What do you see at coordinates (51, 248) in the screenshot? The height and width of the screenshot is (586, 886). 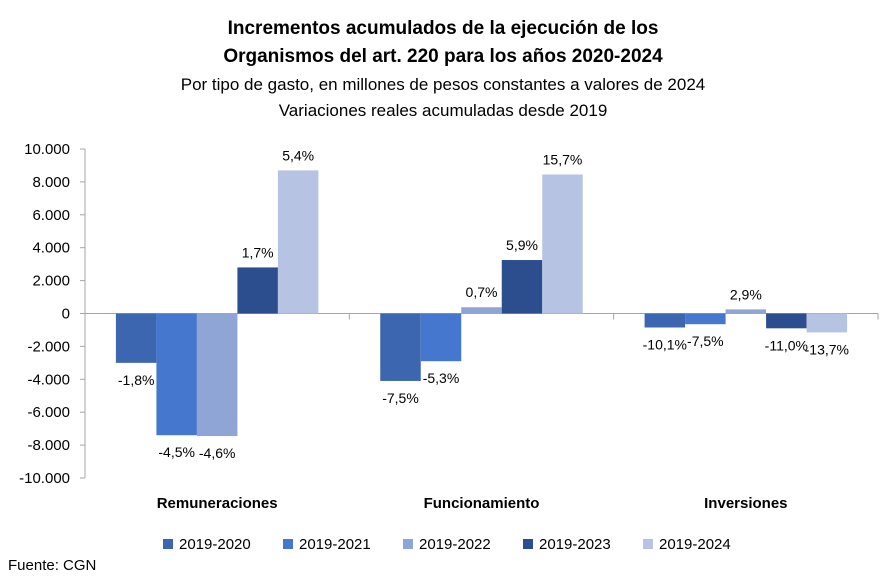 I see `y-tick-label: 4.000` at bounding box center [51, 248].